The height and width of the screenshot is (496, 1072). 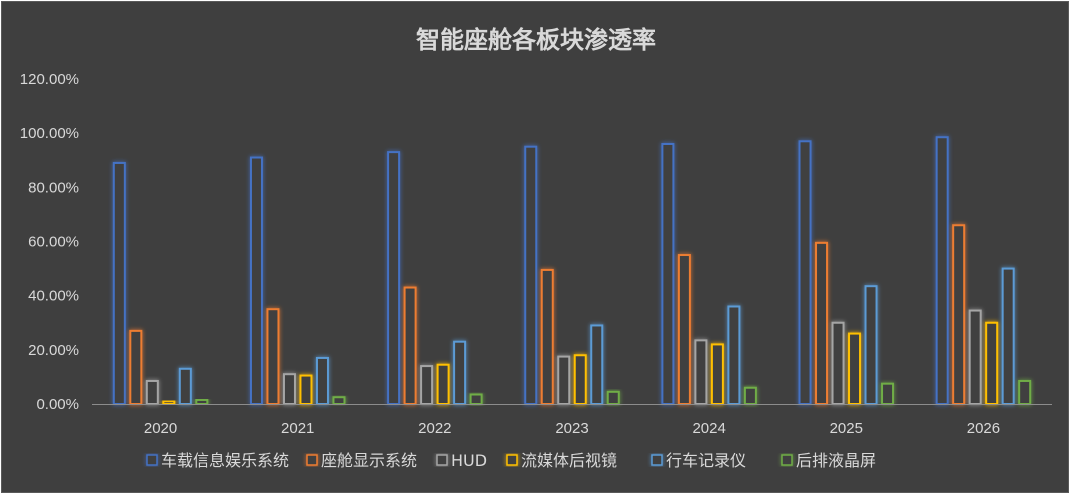 What do you see at coordinates (369, 460) in the screenshot?
I see `legend-label: 座舱显示系统` at bounding box center [369, 460].